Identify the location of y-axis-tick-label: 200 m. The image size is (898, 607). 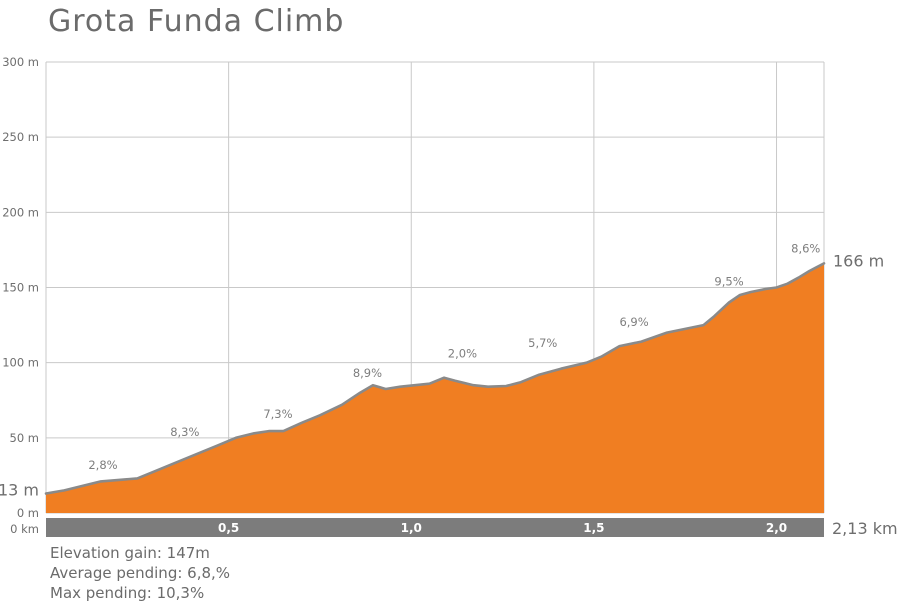
(20, 212).